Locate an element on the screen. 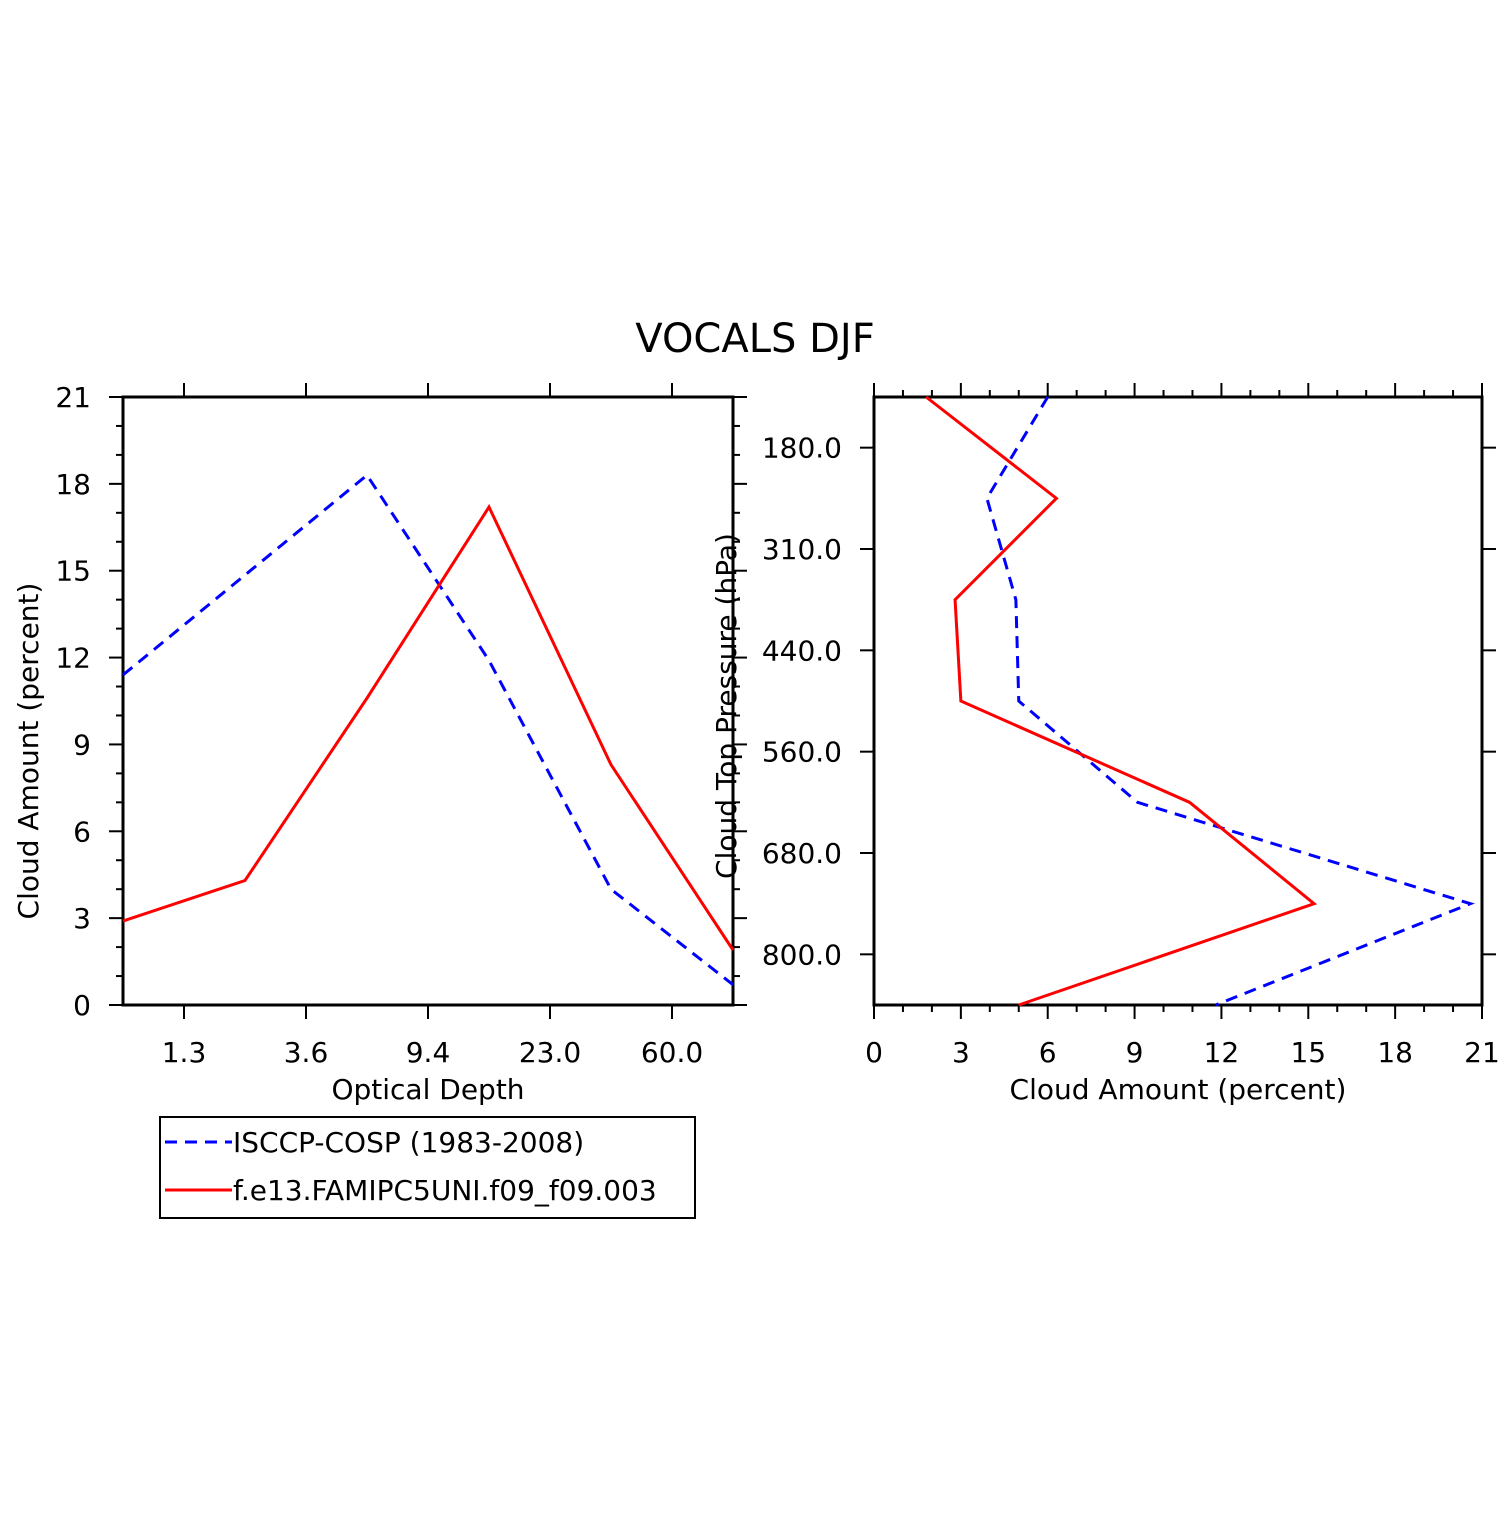  left-y-tick-label: 21 is located at coordinates (73, 397).